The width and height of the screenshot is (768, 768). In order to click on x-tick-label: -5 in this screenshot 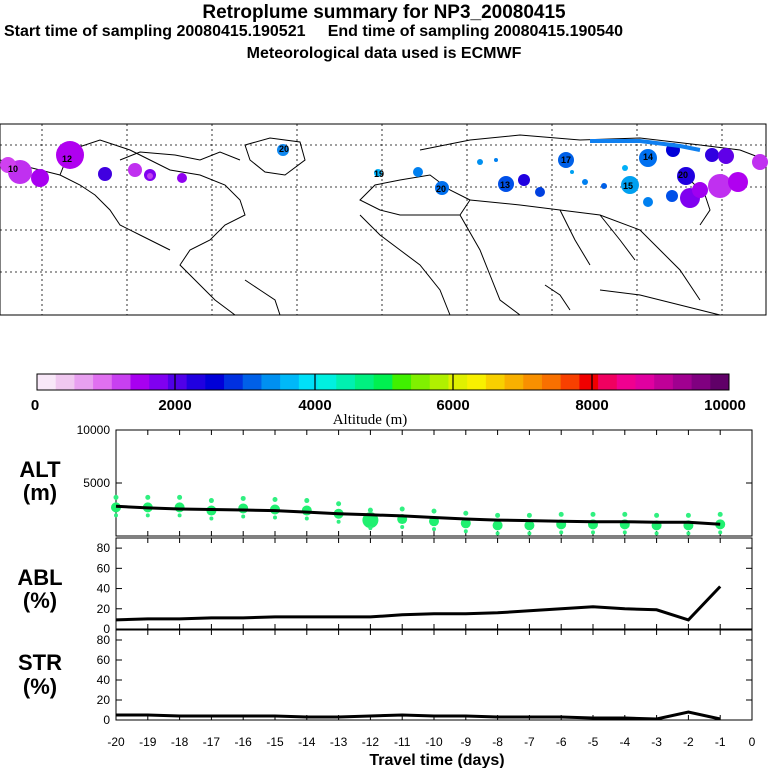, I will do `click(593, 742)`.